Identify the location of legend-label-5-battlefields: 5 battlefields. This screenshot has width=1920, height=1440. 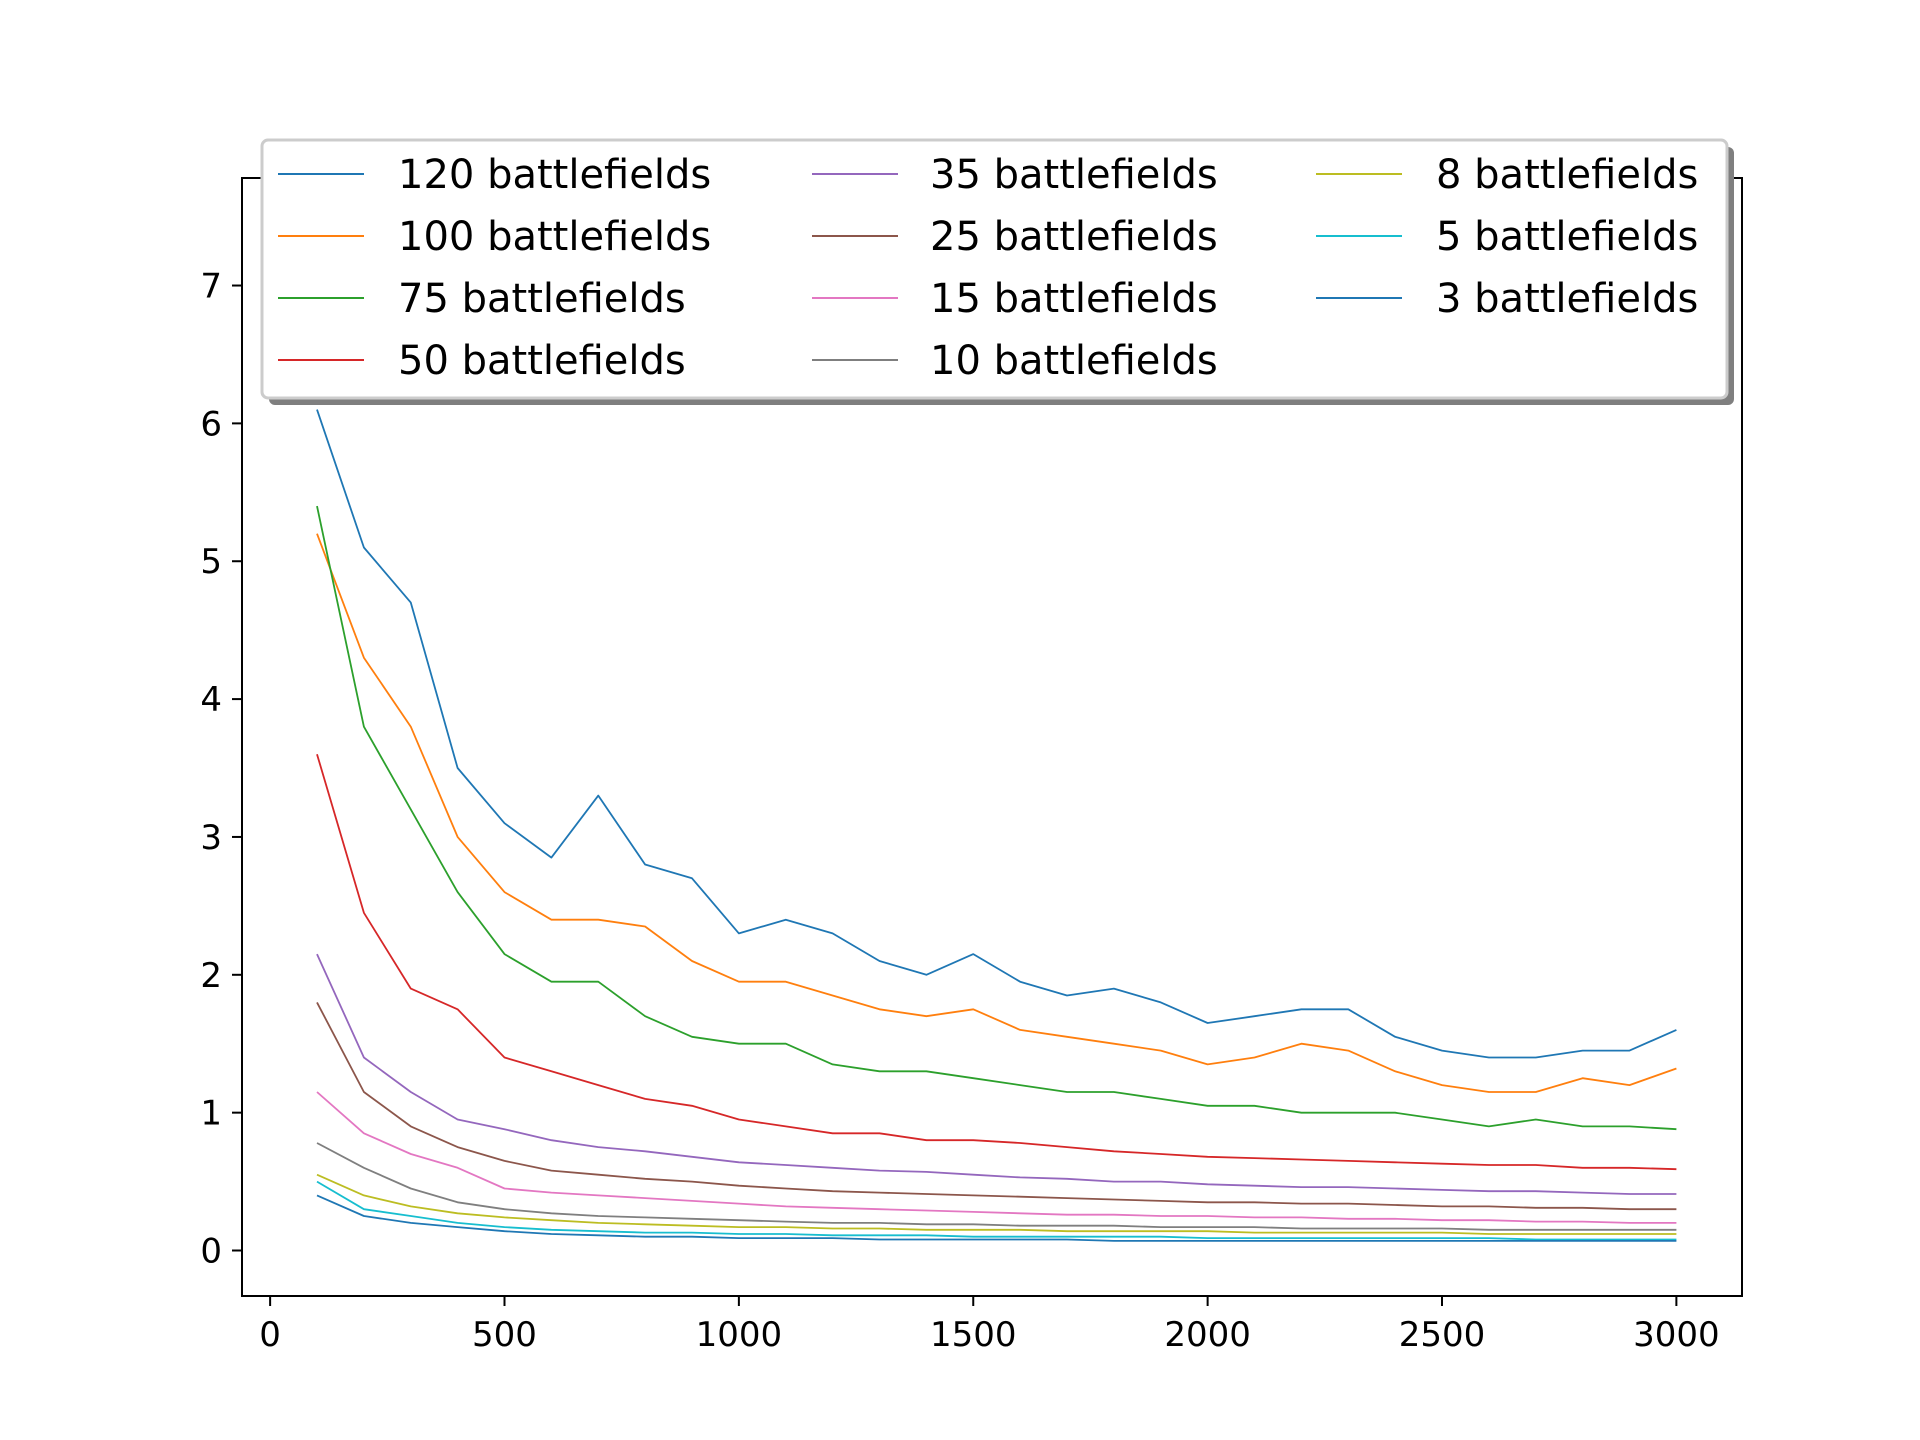
(1567, 237).